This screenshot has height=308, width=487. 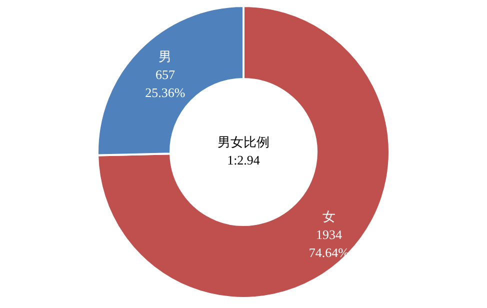 I want to click on slice-label: 男, so click(x=165, y=56).